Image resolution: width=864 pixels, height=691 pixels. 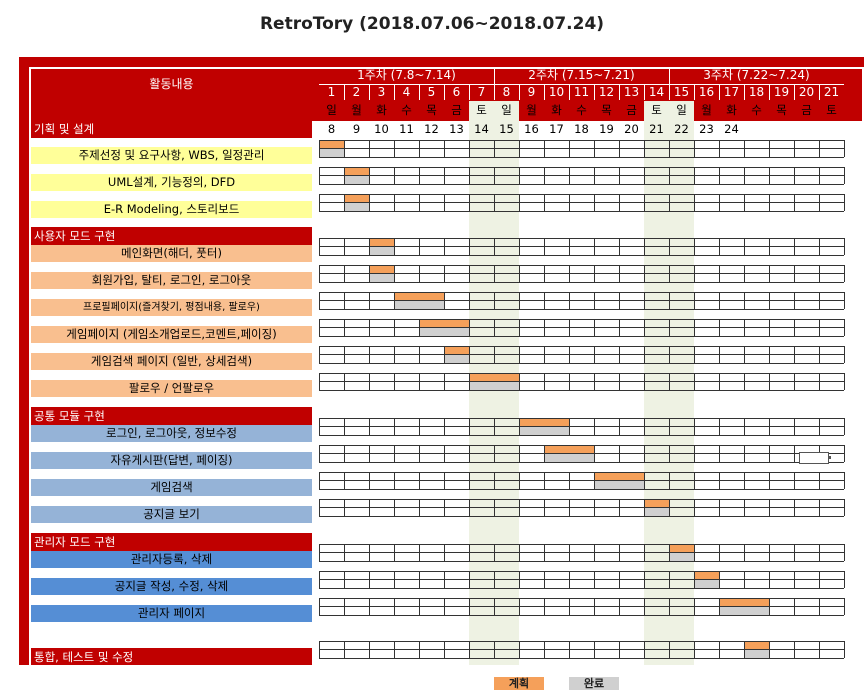 I want to click on day-number: 20, so click(x=806, y=92).